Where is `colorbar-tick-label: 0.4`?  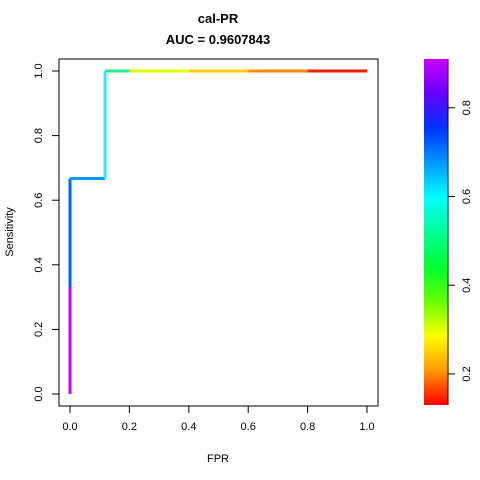 colorbar-tick-label: 0.4 is located at coordinates (467, 285).